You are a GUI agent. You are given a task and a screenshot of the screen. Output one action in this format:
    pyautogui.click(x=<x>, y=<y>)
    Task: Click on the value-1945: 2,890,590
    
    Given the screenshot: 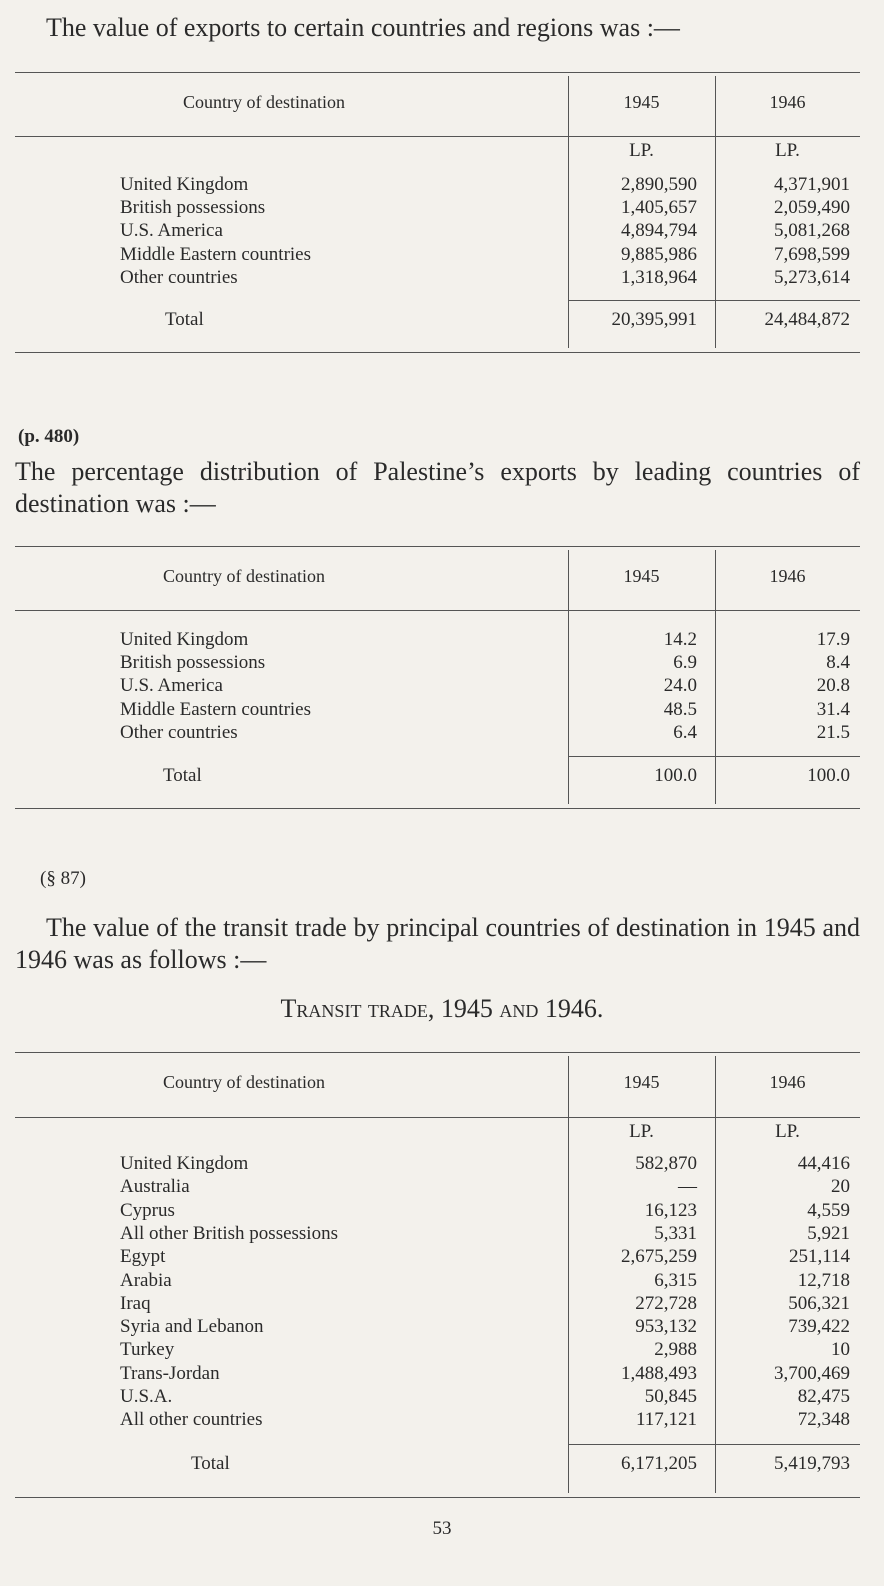 What is the action you would take?
    pyautogui.click(x=659, y=184)
    